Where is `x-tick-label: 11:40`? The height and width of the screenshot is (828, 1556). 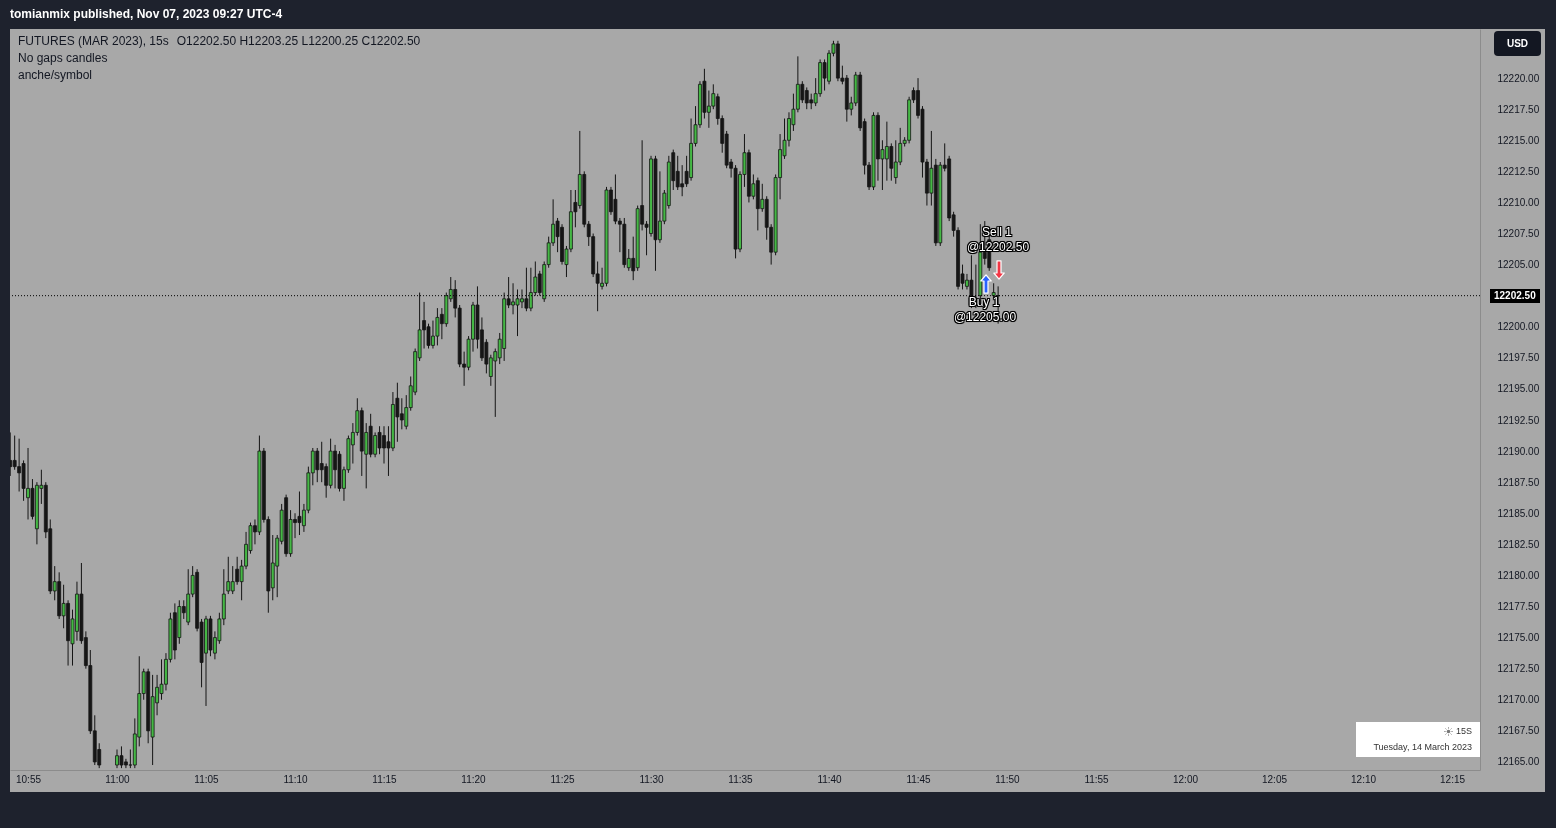
x-tick-label: 11:40 is located at coordinates (830, 779).